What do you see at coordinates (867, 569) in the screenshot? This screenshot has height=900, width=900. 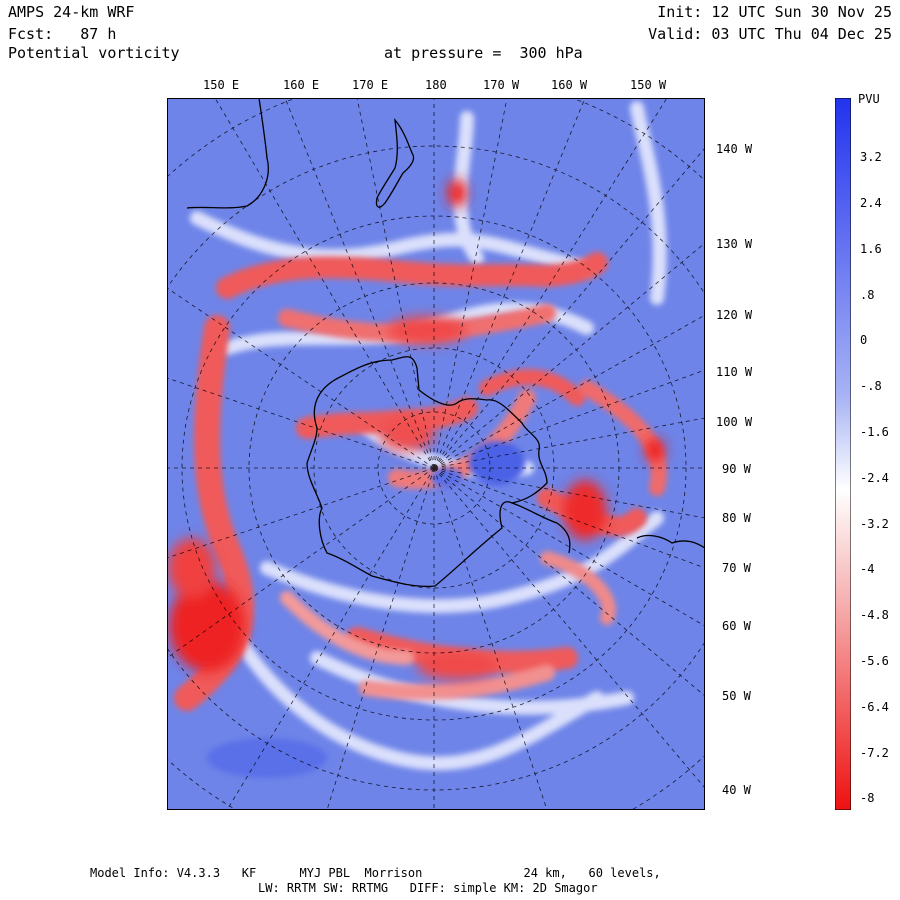 I see `colorbar-tick-label: -4` at bounding box center [867, 569].